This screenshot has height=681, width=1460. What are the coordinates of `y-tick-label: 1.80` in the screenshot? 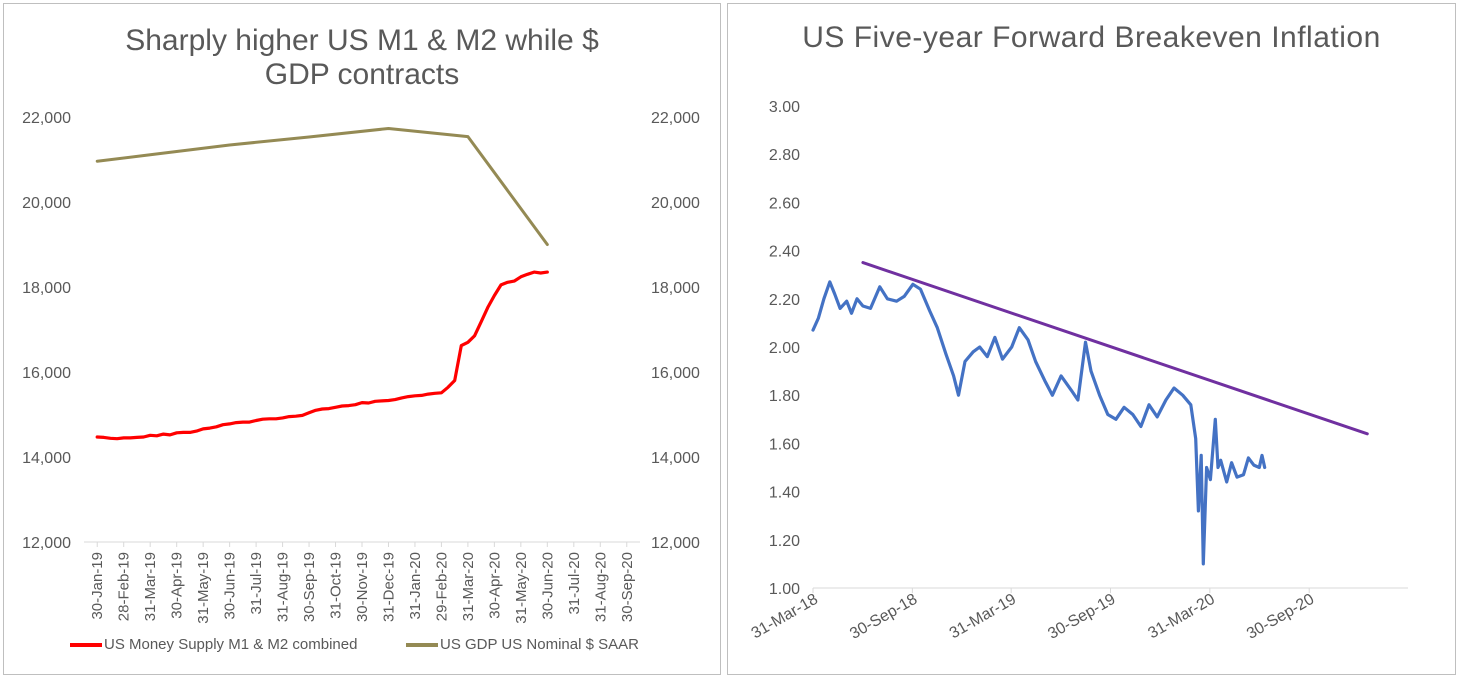 It's located at (784, 396).